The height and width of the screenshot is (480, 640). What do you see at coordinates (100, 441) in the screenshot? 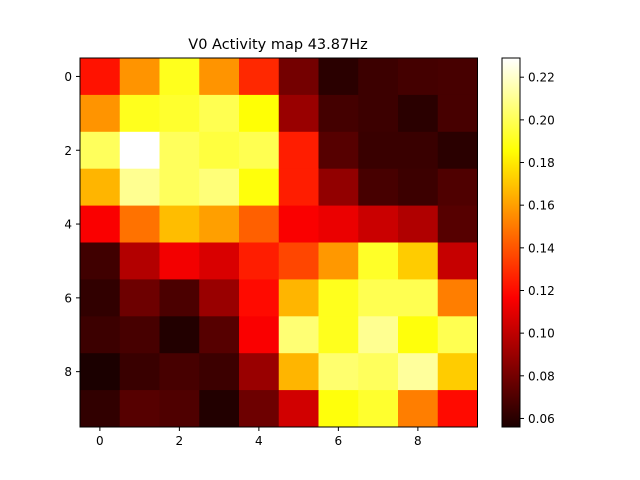
I see `x-tick-label: 0` at bounding box center [100, 441].